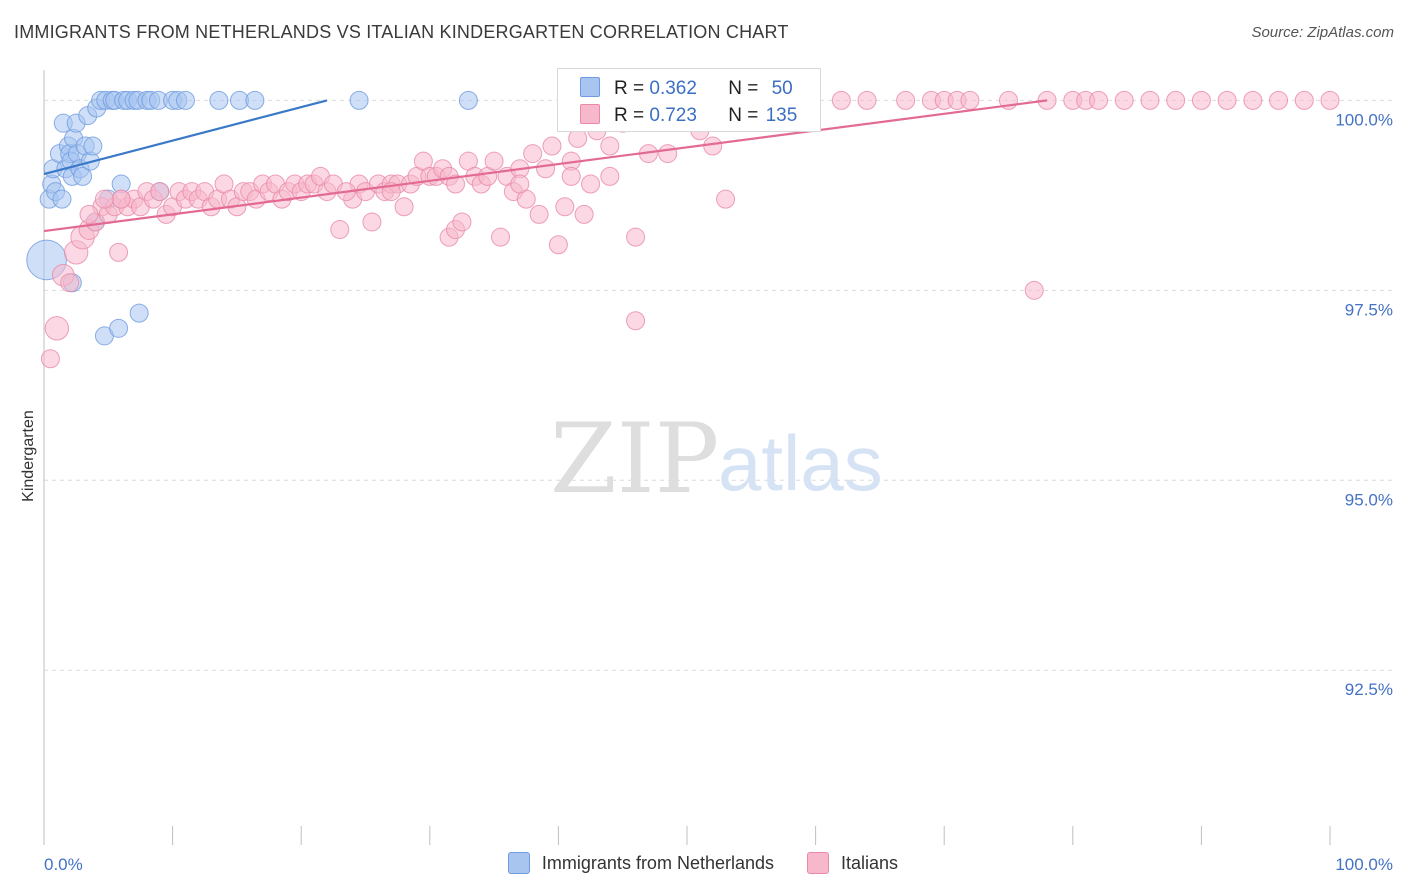  I want to click on y-tick-label: 95.0%, so click(1369, 499).